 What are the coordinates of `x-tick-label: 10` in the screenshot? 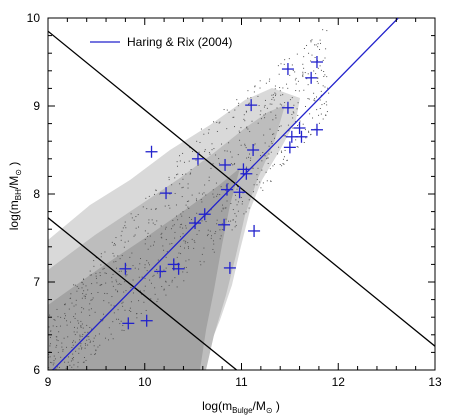 It's located at (145, 382).